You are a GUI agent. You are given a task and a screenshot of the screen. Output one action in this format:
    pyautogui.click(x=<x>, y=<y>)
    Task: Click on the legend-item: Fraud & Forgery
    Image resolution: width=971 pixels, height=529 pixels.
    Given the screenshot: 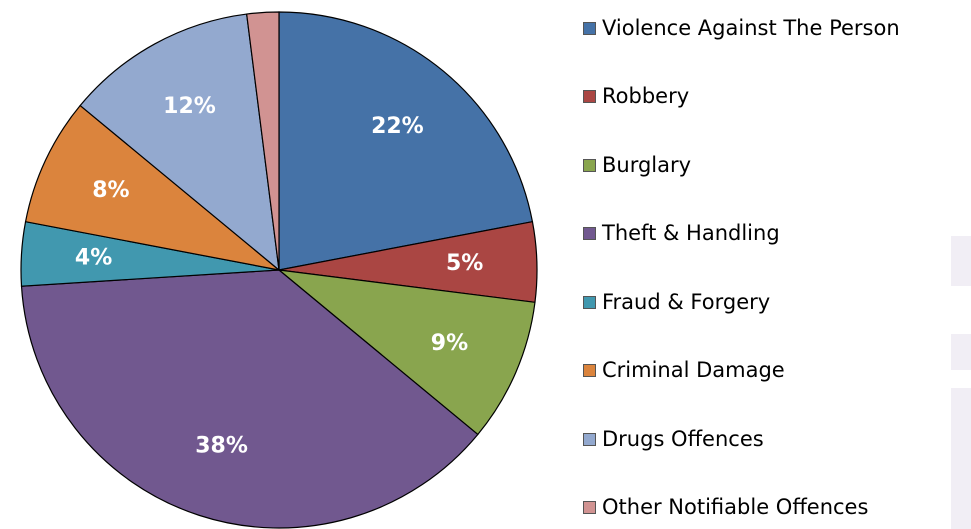 What is the action you would take?
    pyautogui.click(x=676, y=302)
    